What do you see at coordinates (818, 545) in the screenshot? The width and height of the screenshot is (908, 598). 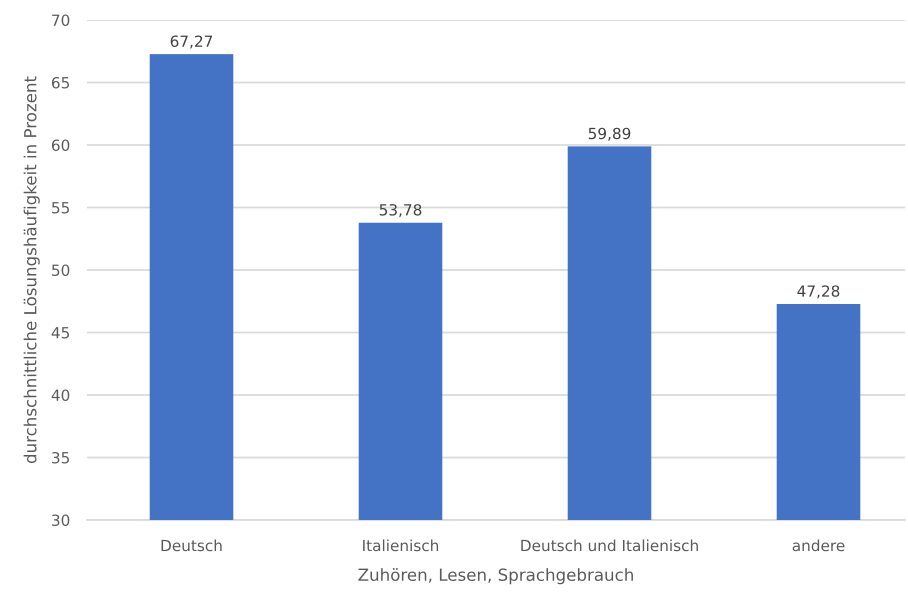 I see `x-tick-label: andere` at bounding box center [818, 545].